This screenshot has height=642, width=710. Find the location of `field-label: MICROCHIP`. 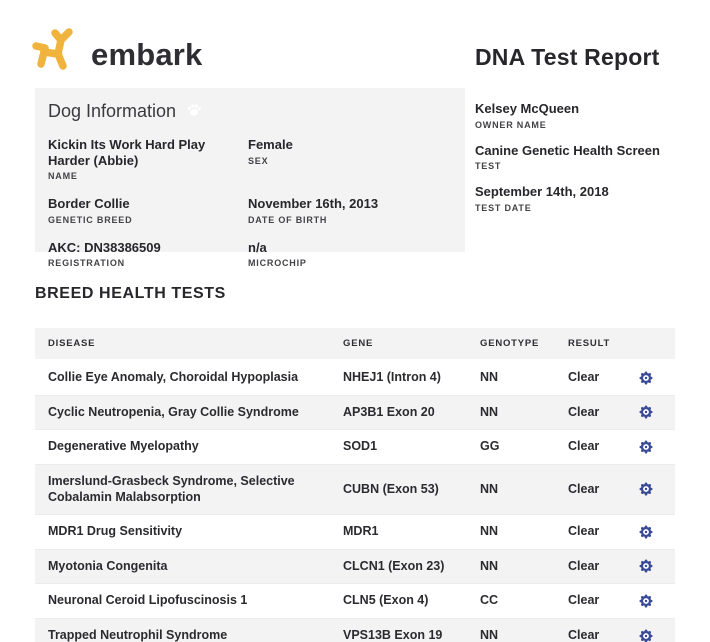

field-label: MICROCHIP is located at coordinates (277, 263).